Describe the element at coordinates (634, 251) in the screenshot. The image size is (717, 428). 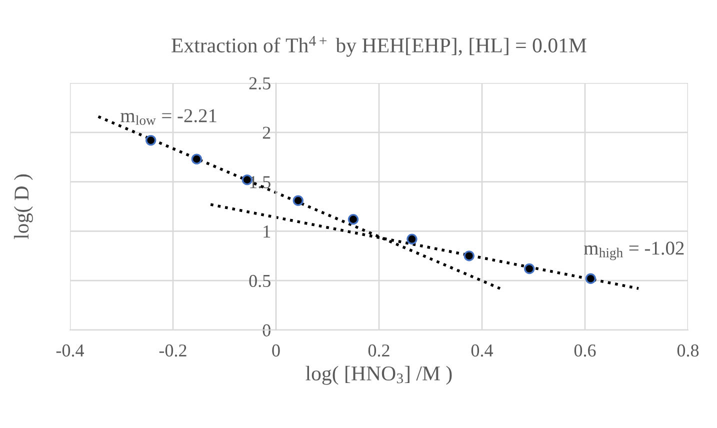
I see `annotation: m$_{high}$ = -1.02` at that location.